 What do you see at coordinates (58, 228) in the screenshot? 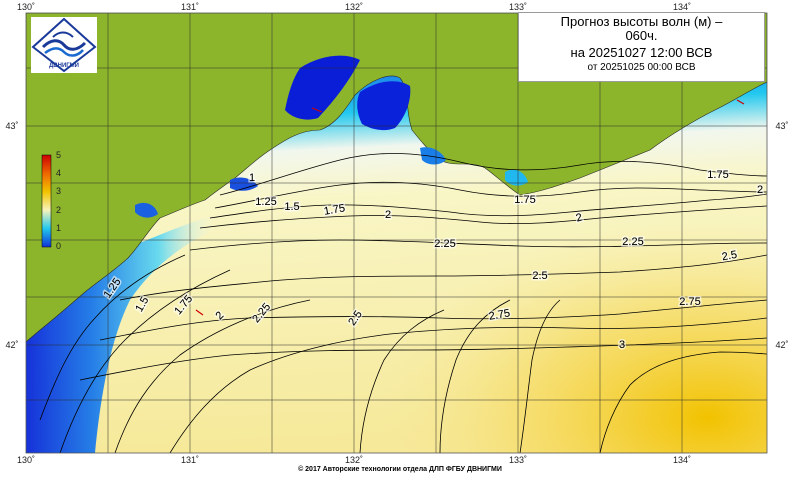
I see `colorbar-label: 1` at bounding box center [58, 228].